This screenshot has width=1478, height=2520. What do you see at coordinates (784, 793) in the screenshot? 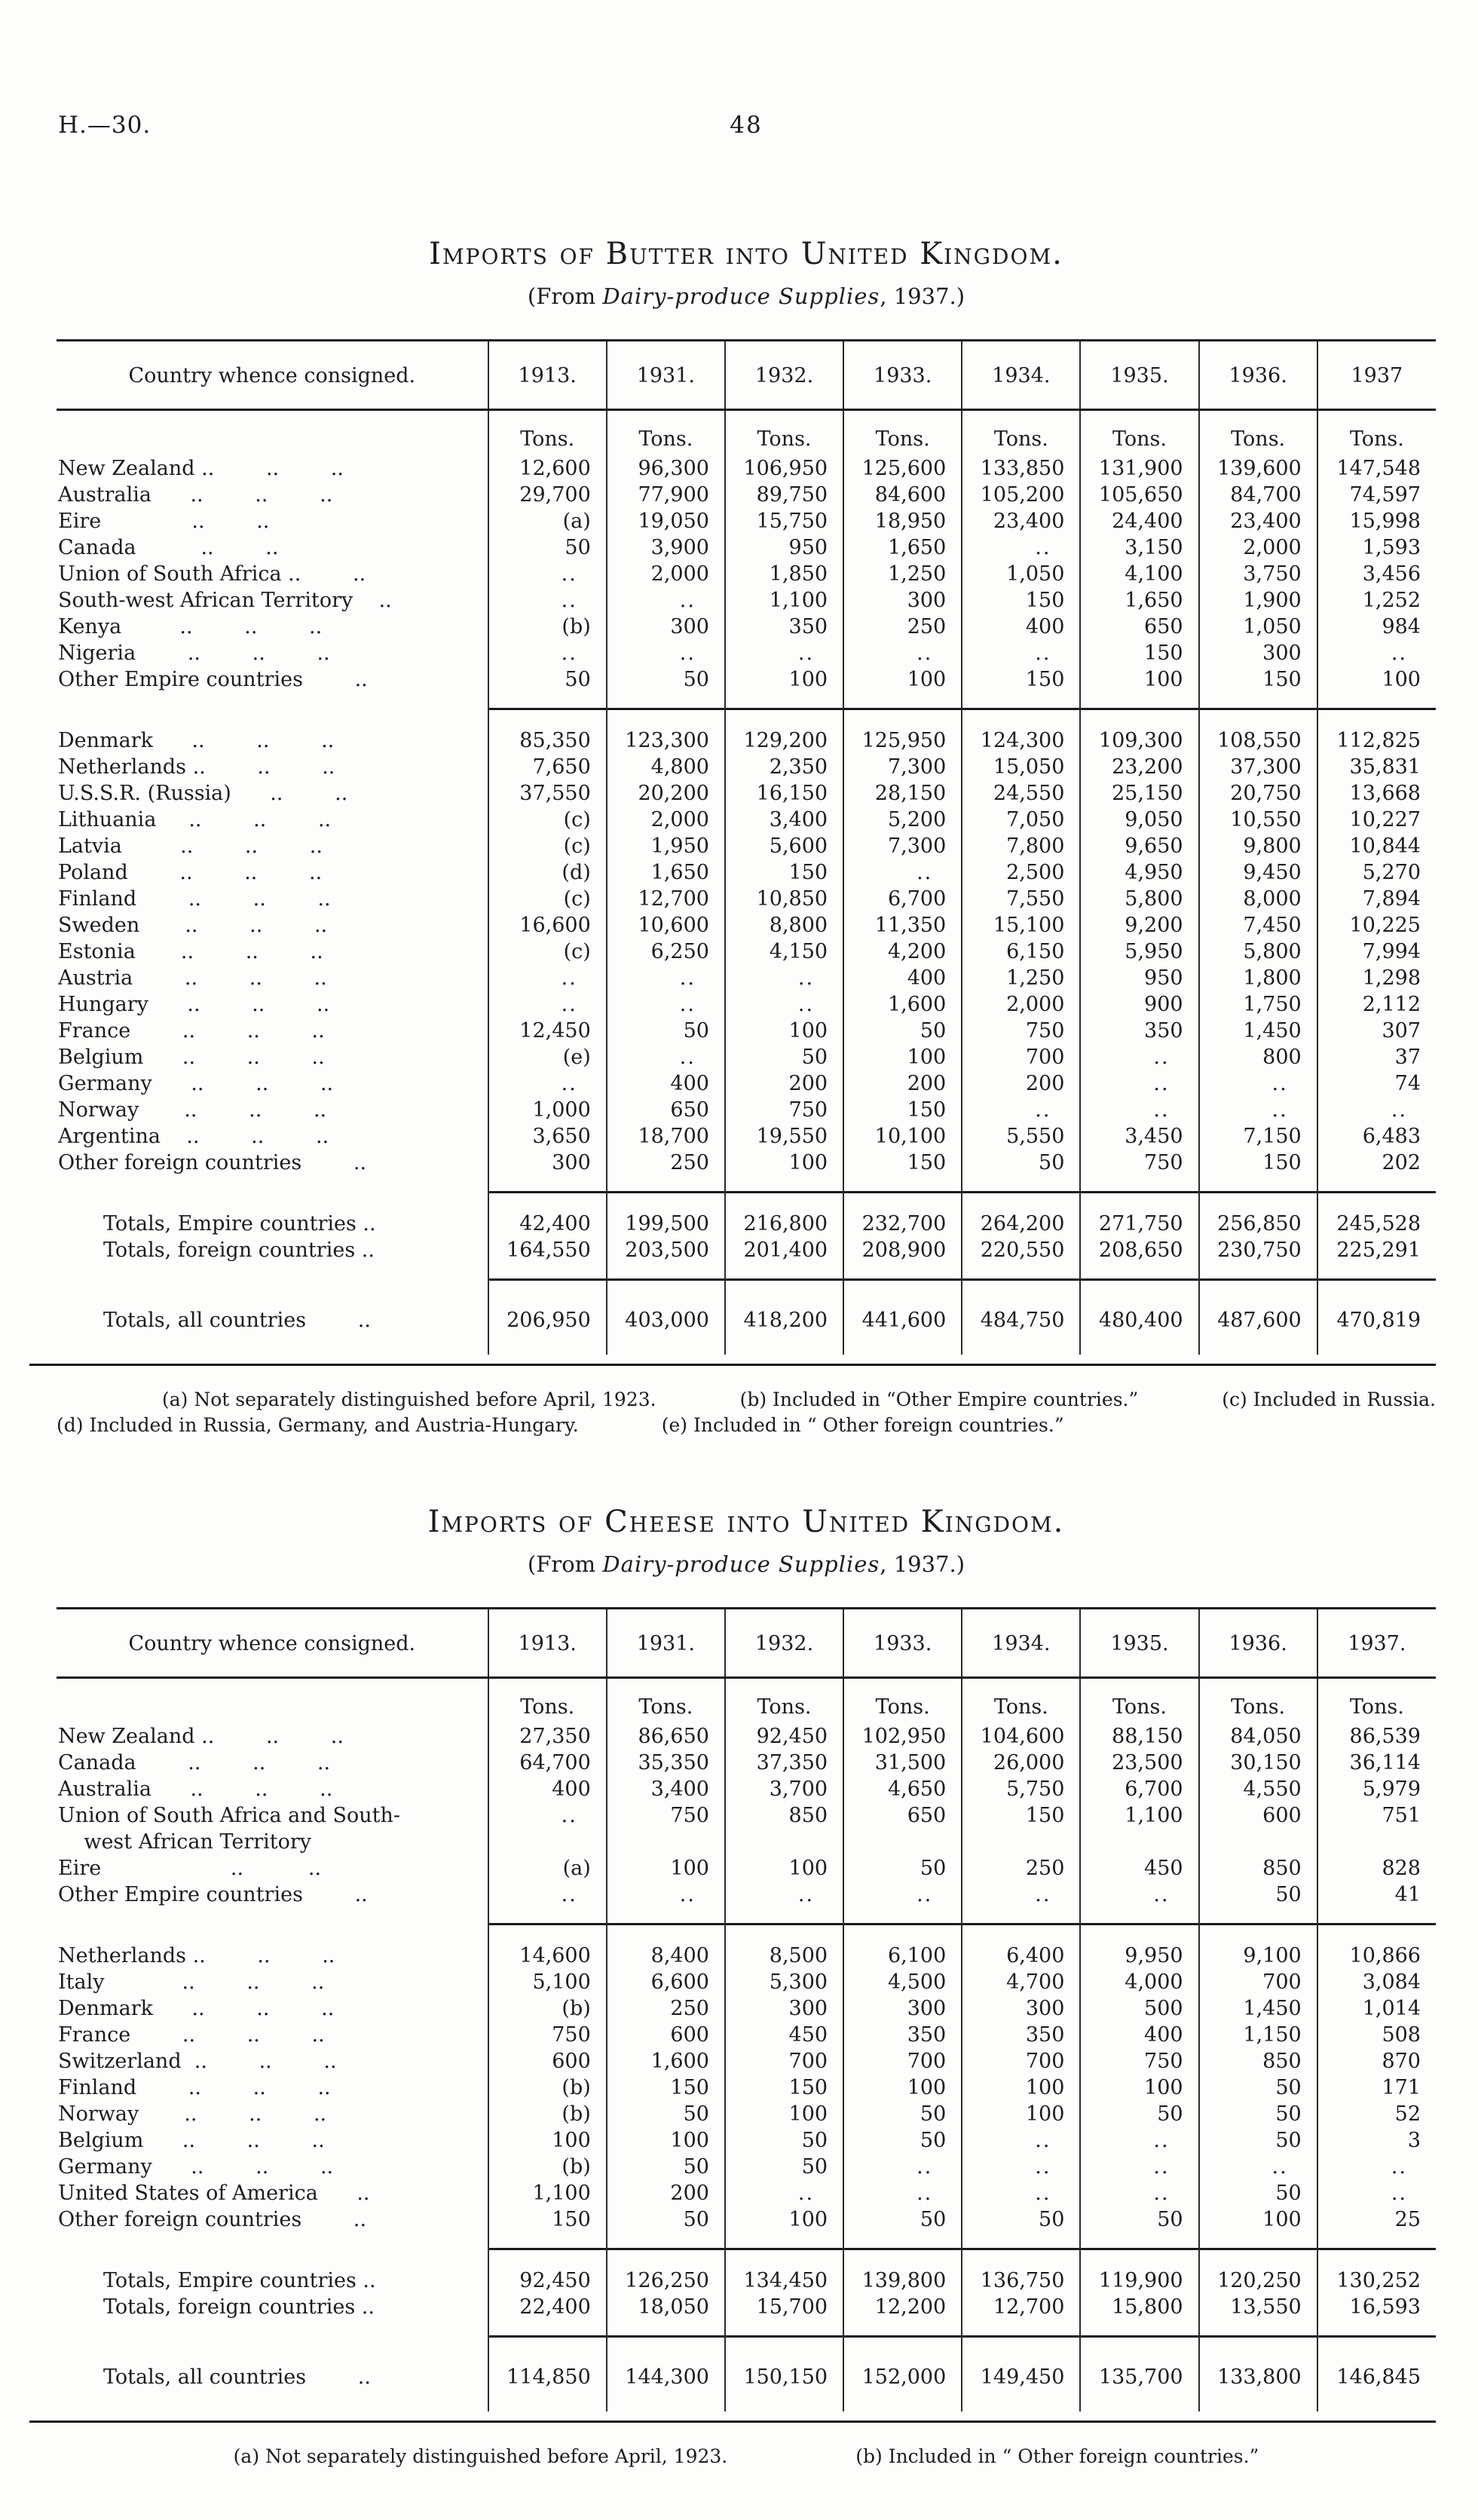
I see `value-cell: 16,150` at bounding box center [784, 793].